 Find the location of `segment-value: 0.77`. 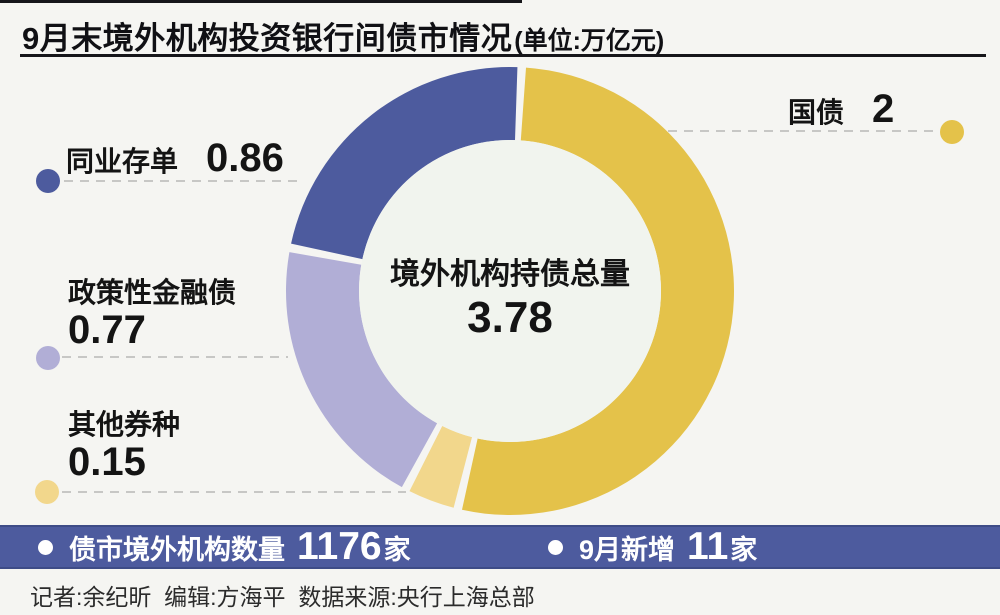

segment-value: 0.77 is located at coordinates (107, 330).